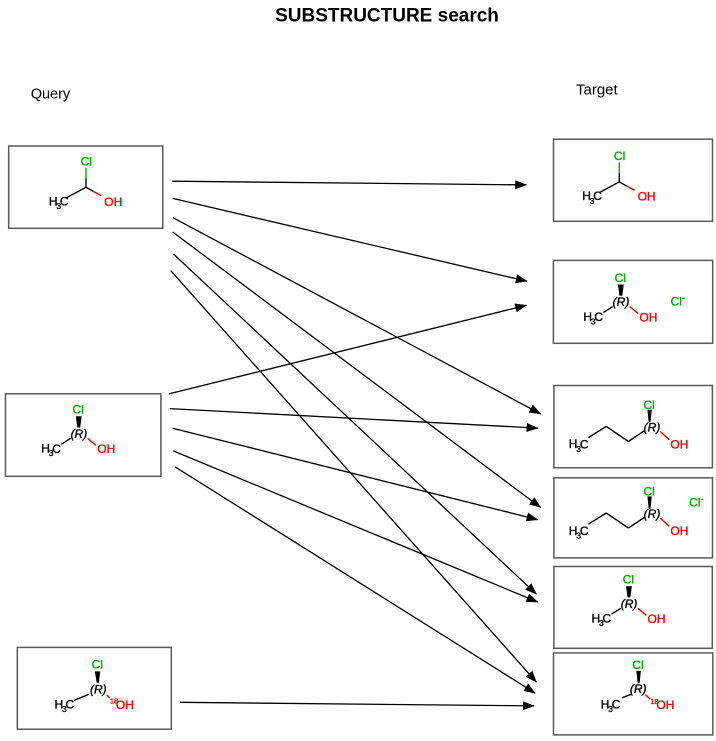 Image resolution: width=716 pixels, height=741 pixels. Describe the element at coordinates (597, 89) in the screenshot. I see `svg-text: Target` at that location.